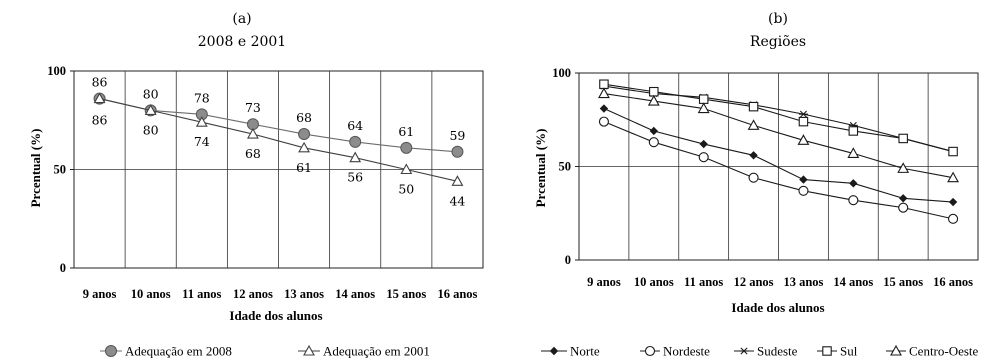  What do you see at coordinates (703, 282) in the screenshot?
I see `x-tick-label: 11 anos` at bounding box center [703, 282].